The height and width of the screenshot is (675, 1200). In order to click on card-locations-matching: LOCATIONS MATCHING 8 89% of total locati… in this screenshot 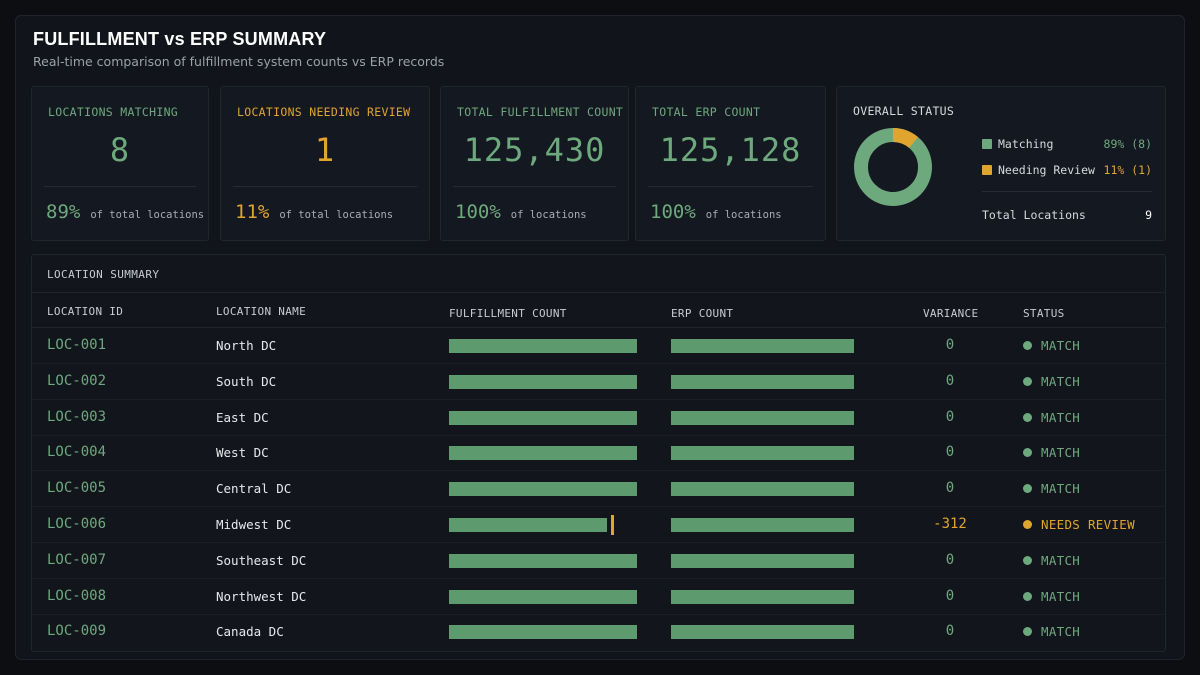, I will do `click(120, 163)`.